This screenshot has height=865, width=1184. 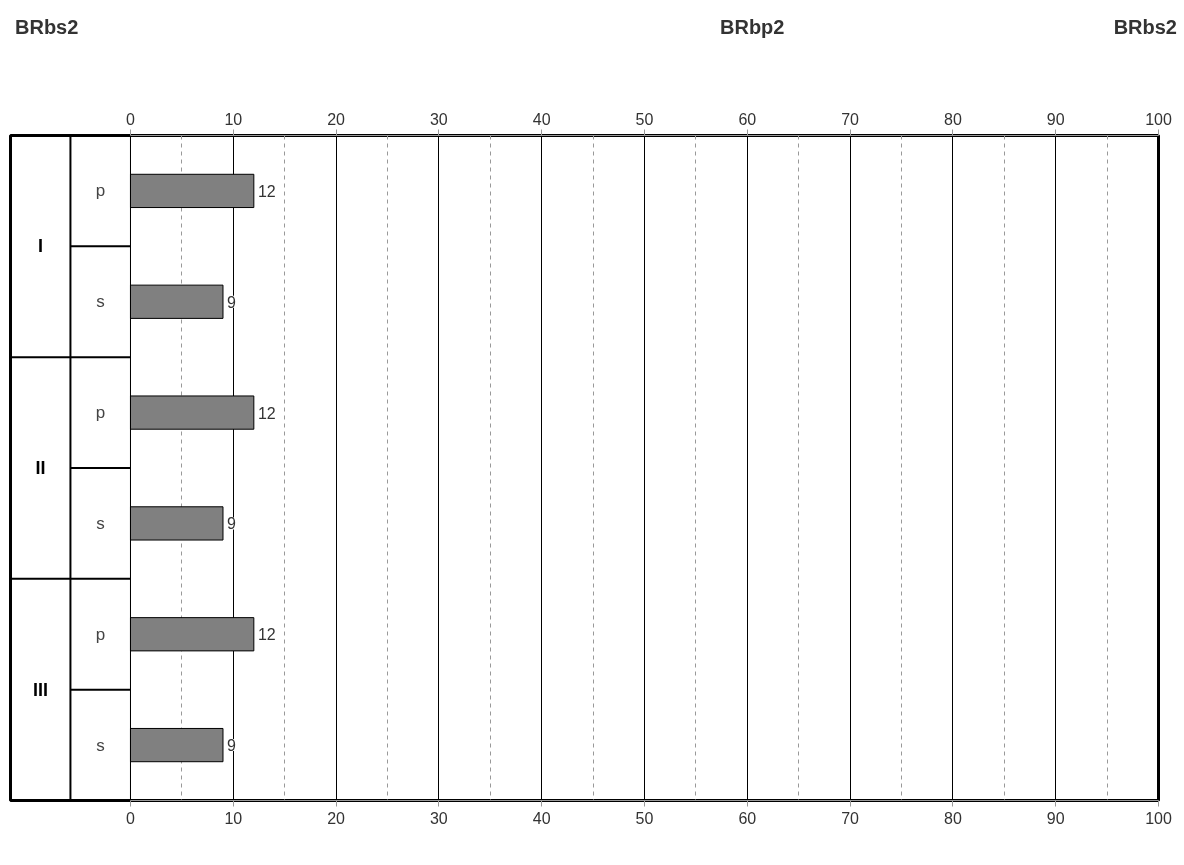 I want to click on x-tick-label: 0, so click(x=131, y=119).